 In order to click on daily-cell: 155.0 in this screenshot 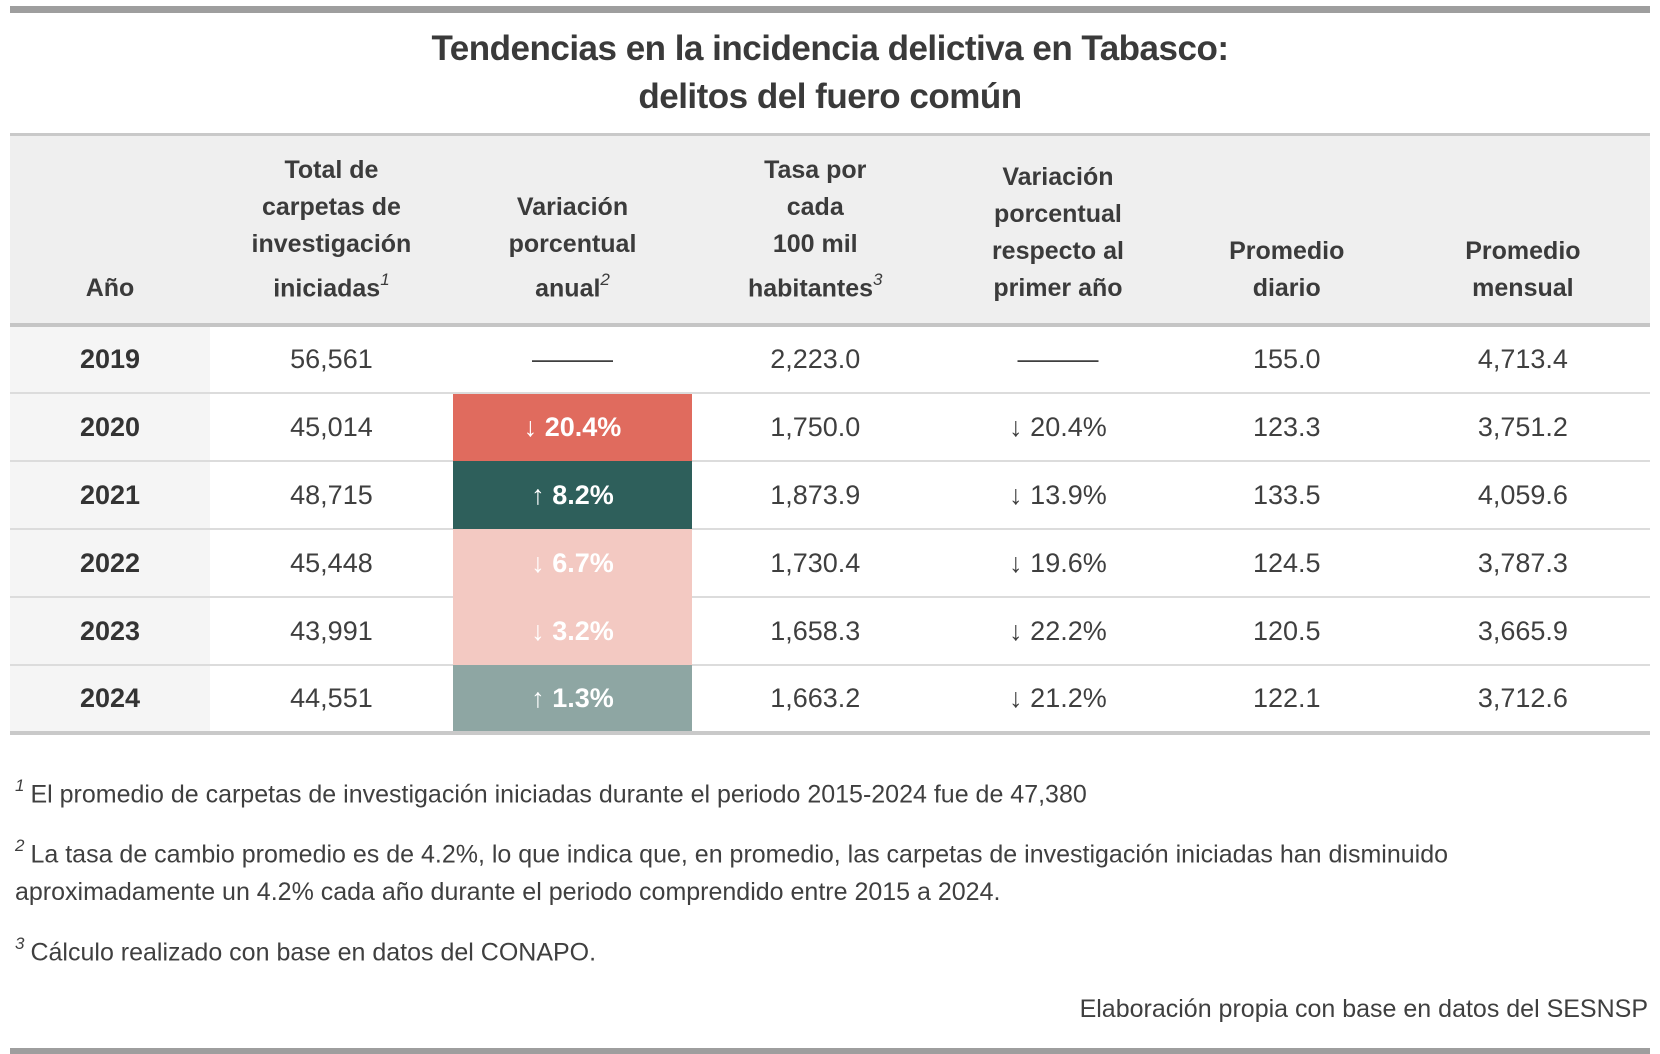, I will do `click(1286, 359)`.